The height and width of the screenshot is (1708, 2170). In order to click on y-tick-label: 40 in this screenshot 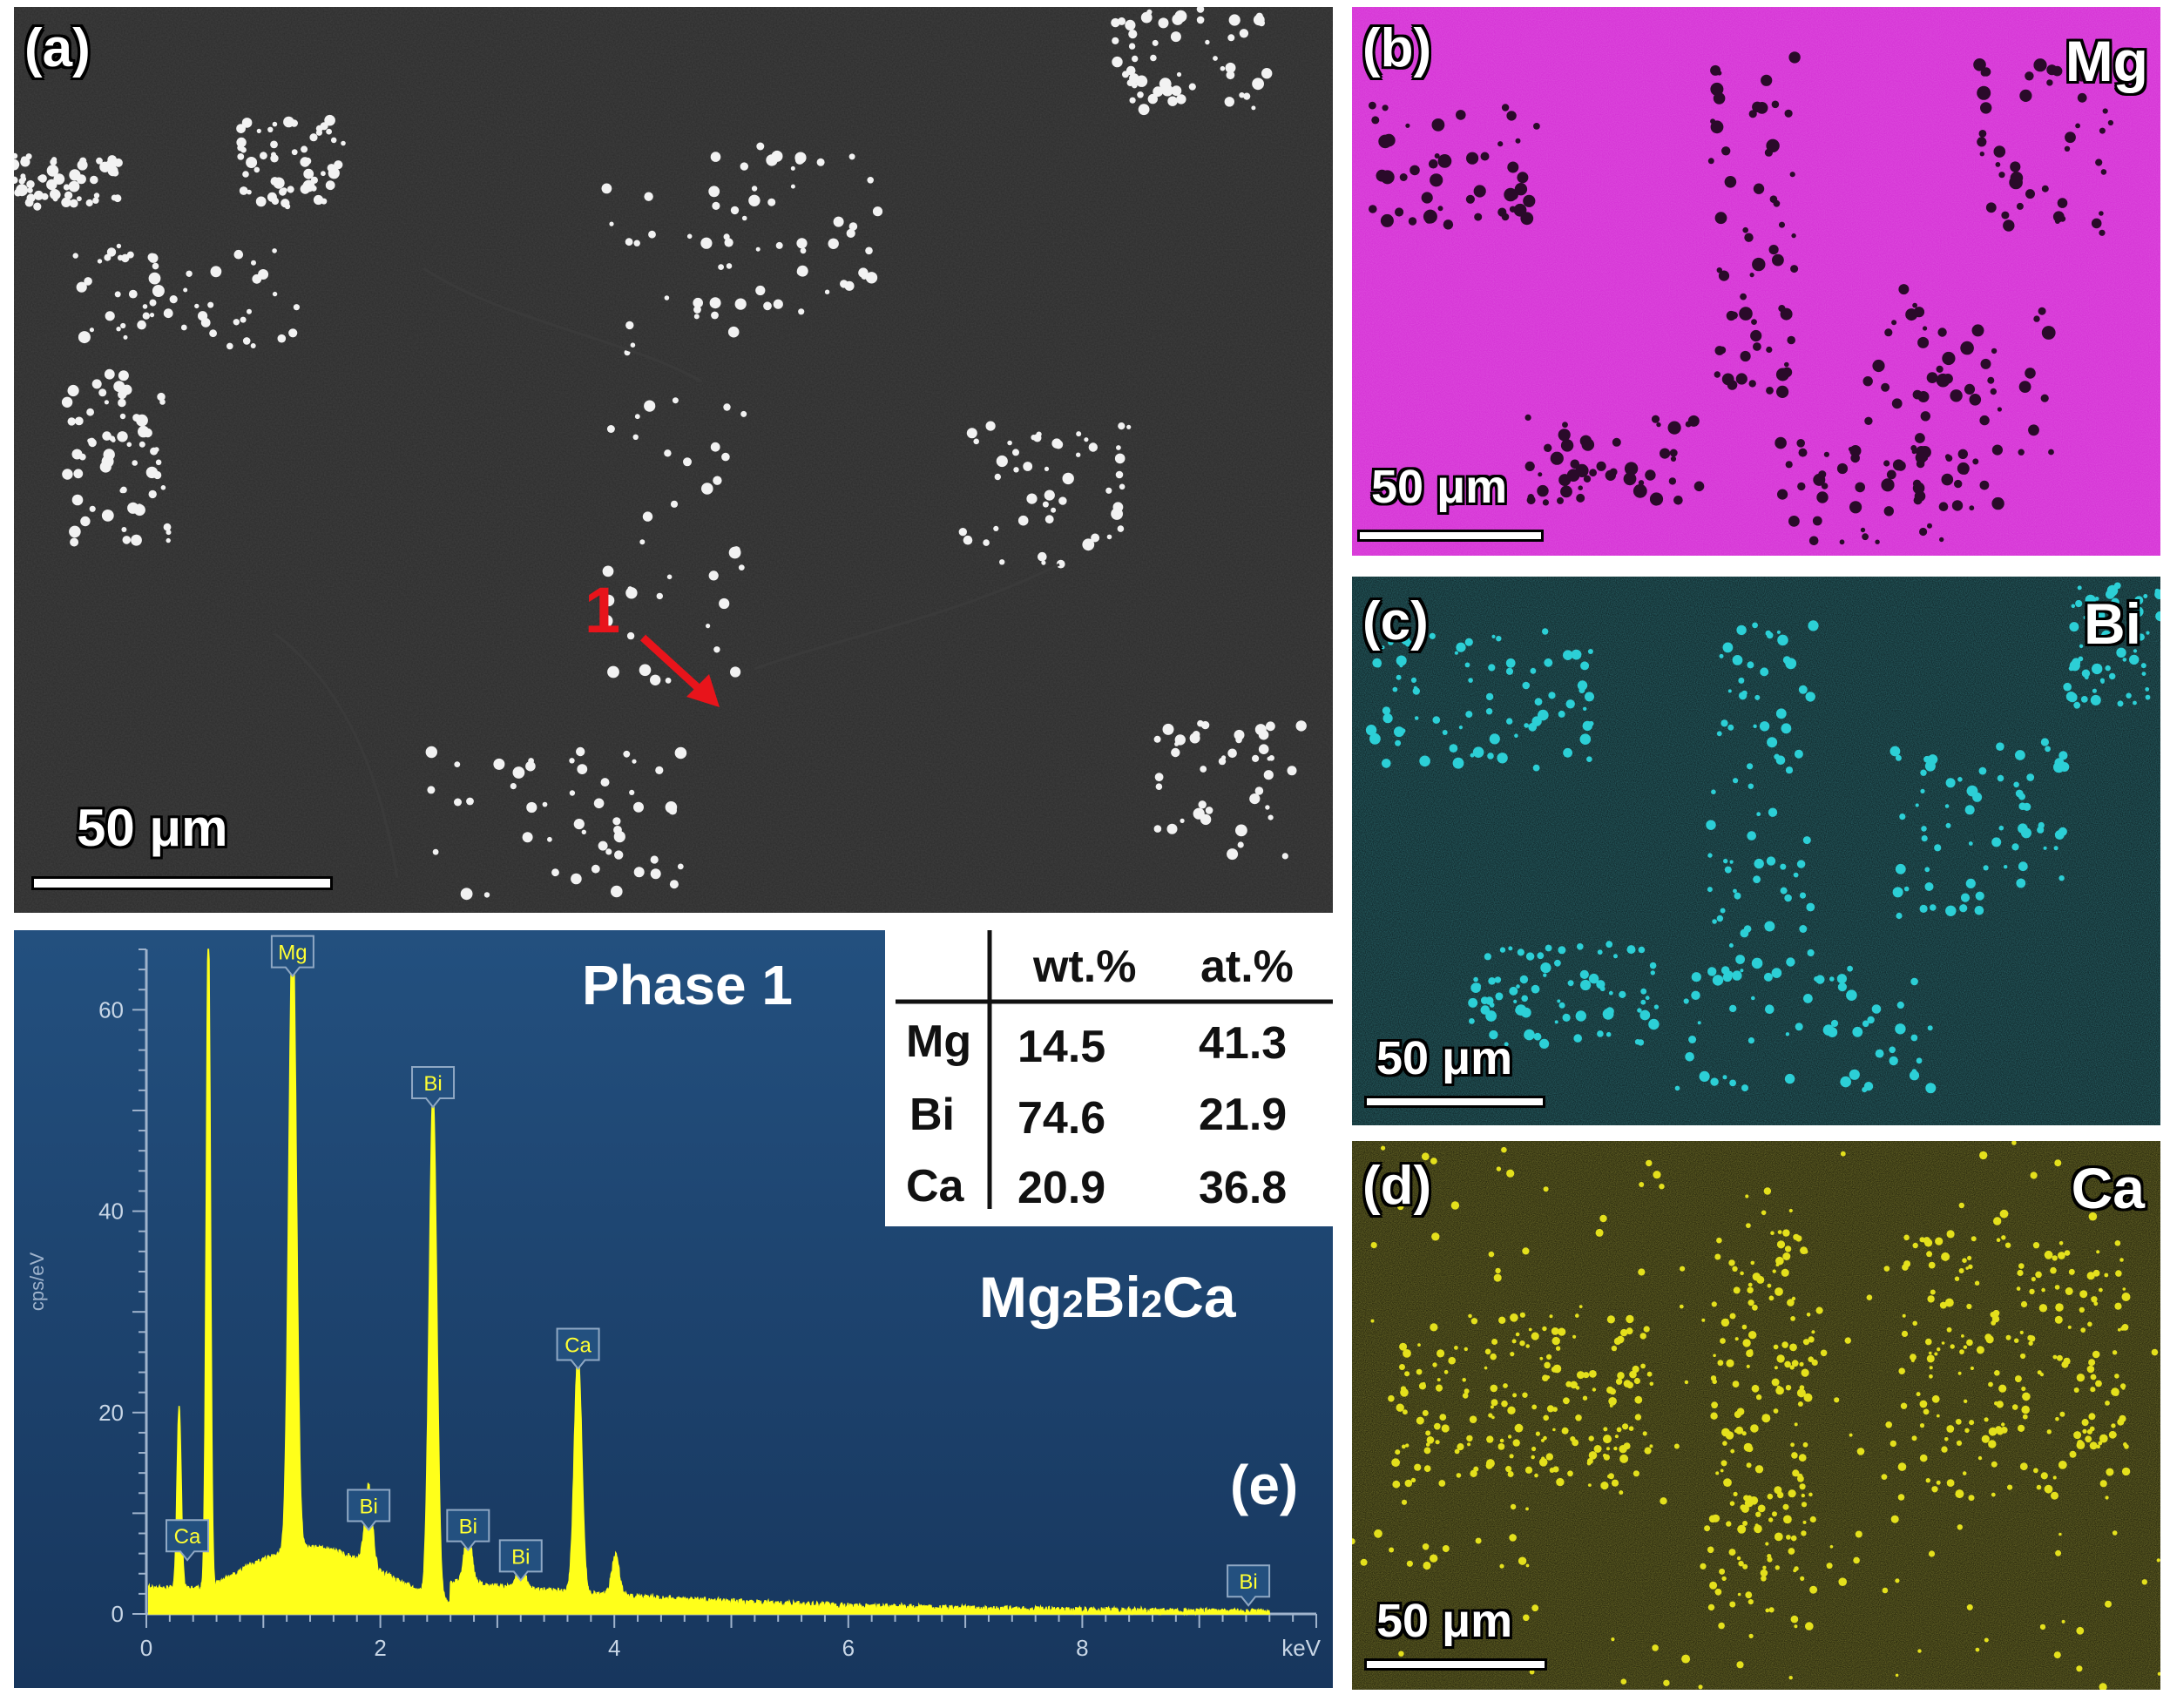, I will do `click(111, 1211)`.